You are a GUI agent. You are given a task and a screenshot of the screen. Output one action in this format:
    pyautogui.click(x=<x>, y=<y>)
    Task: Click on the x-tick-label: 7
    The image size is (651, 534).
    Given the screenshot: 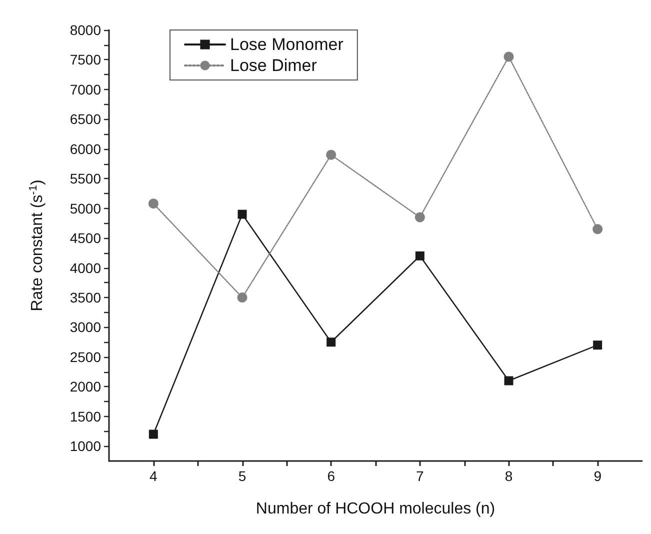 What is the action you would take?
    pyautogui.click(x=420, y=476)
    